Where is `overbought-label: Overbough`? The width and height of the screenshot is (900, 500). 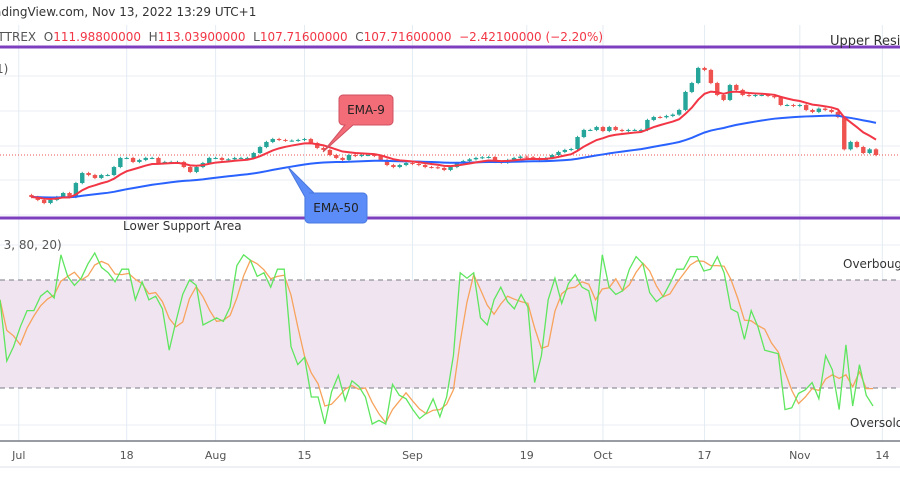 overbought-label: Overbough is located at coordinates (871, 264).